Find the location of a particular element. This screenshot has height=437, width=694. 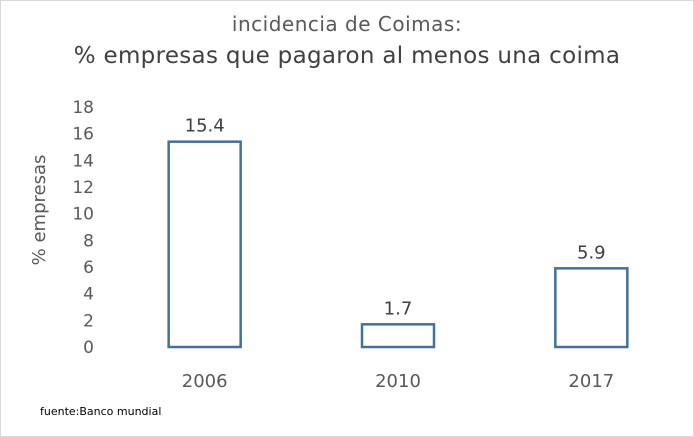

y-tick-label: 4 is located at coordinates (88, 295).